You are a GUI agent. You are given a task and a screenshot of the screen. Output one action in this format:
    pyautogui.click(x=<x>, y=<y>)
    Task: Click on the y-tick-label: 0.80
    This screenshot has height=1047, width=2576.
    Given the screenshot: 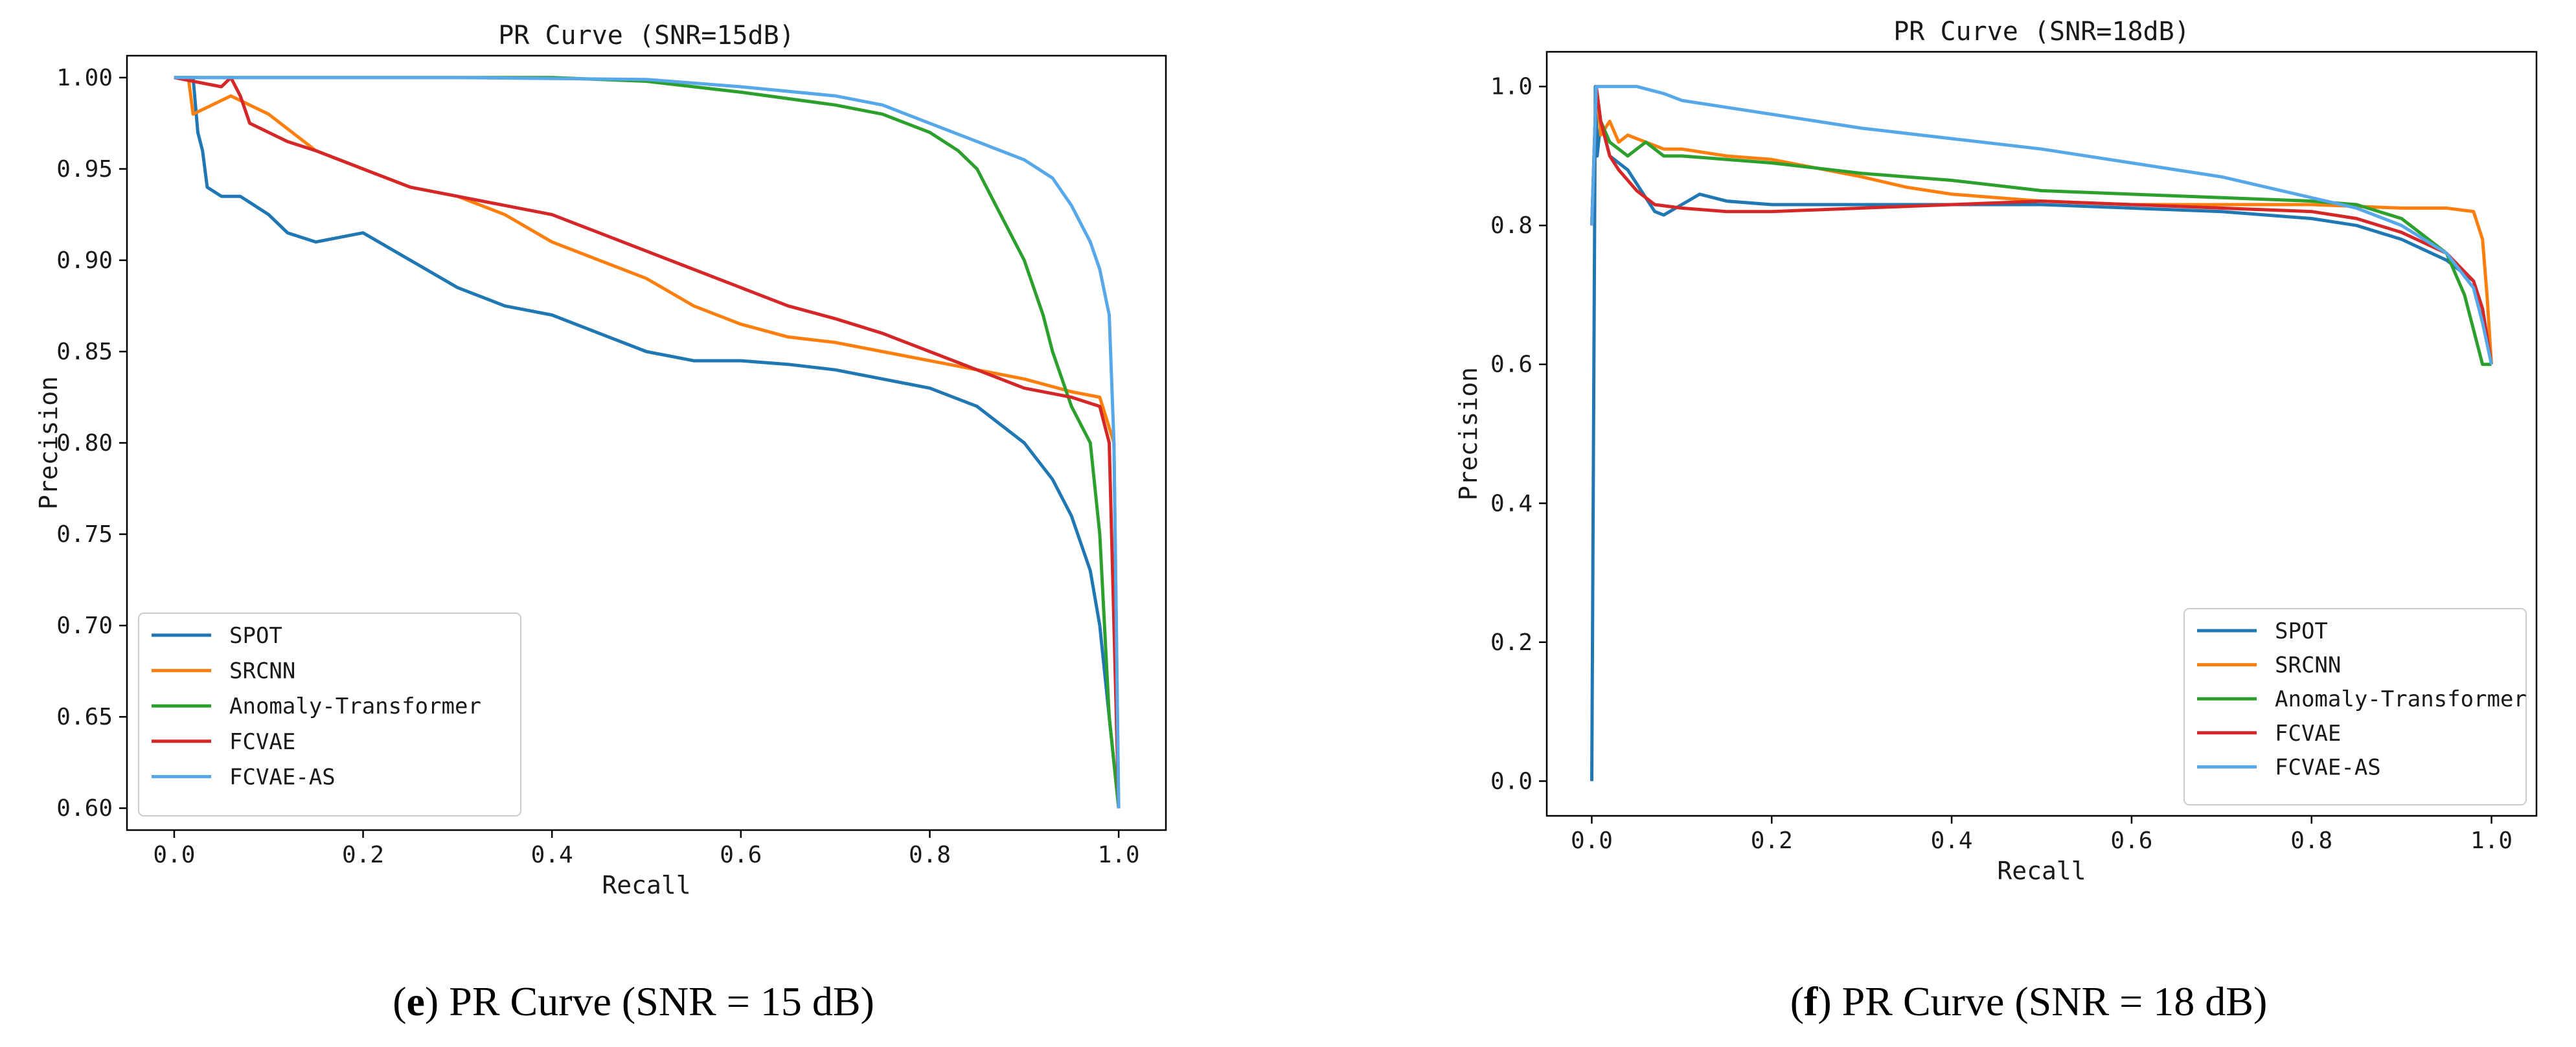 What is the action you would take?
    pyautogui.click(x=85, y=443)
    